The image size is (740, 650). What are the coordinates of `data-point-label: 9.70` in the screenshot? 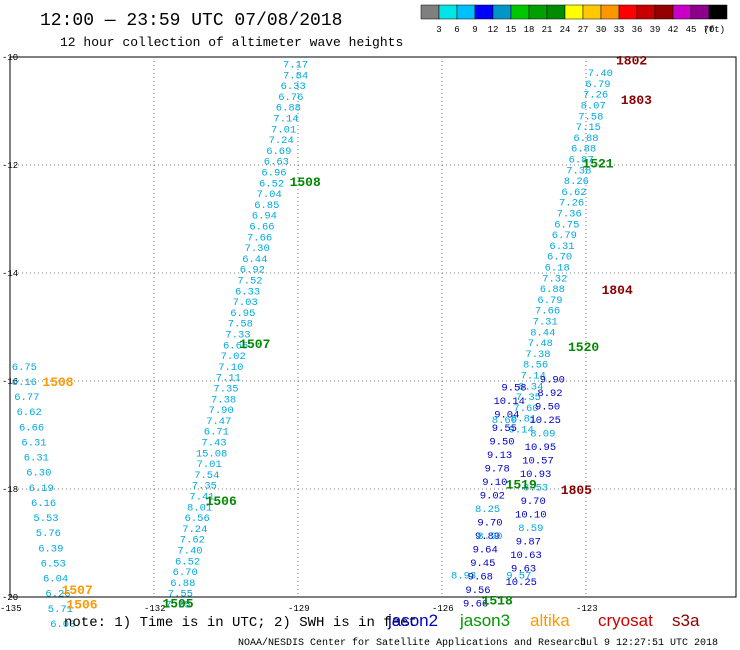 It's located at (533, 502).